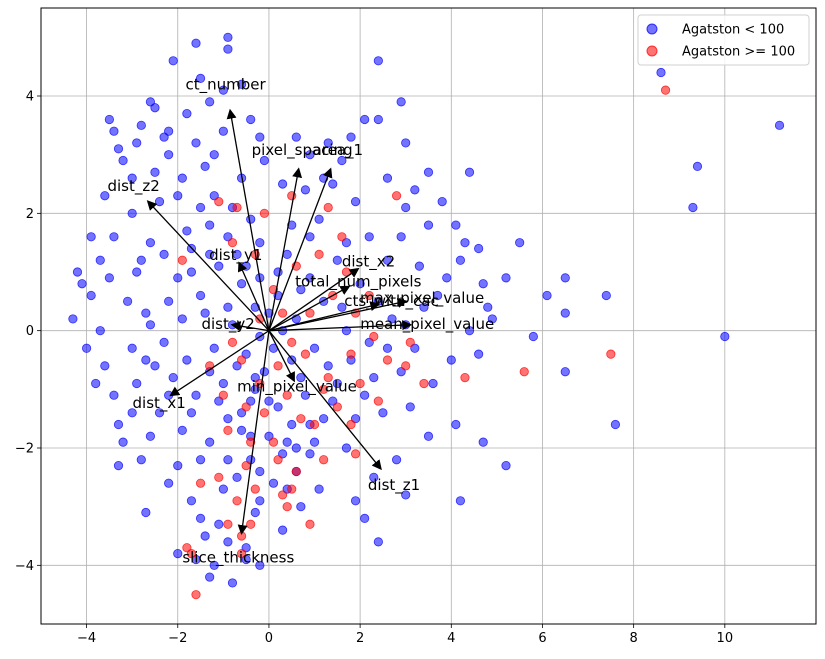  Describe the element at coordinates (391, 301) in the screenshot. I see `loading-label: cts_with_cac` at that location.